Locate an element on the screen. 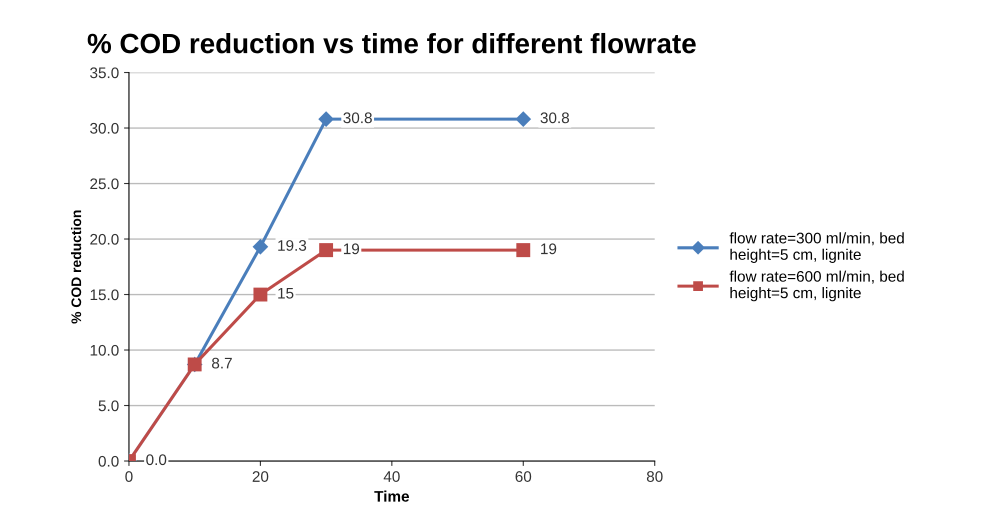  data-label: 8.7 is located at coordinates (222, 363).